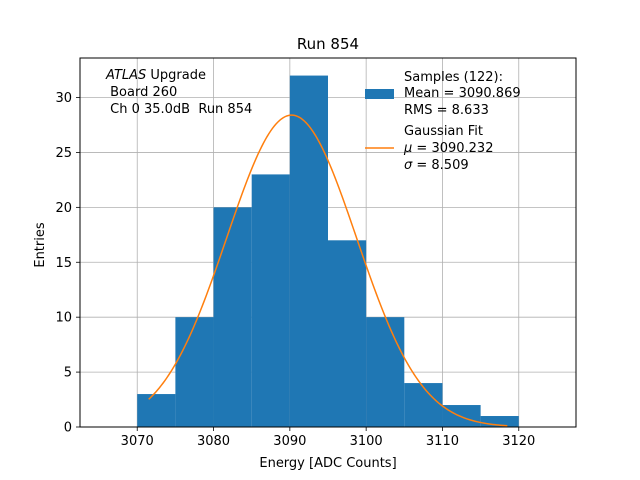 This screenshot has width=640, height=480. I want to click on annotation-experiment-suffix: Upgrade, so click(176, 75).